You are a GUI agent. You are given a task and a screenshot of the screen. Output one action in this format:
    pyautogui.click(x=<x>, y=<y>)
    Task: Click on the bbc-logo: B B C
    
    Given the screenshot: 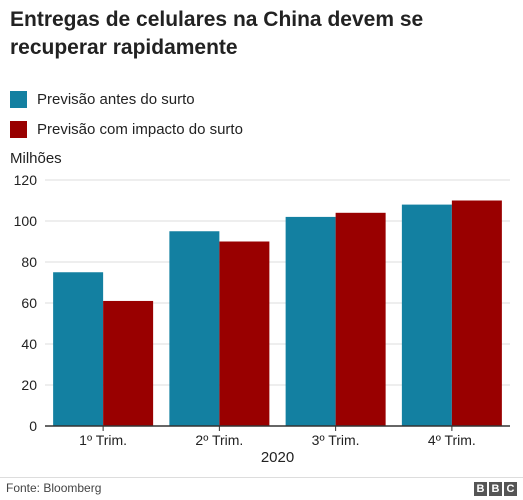 What is the action you would take?
    pyautogui.click(x=495, y=489)
    